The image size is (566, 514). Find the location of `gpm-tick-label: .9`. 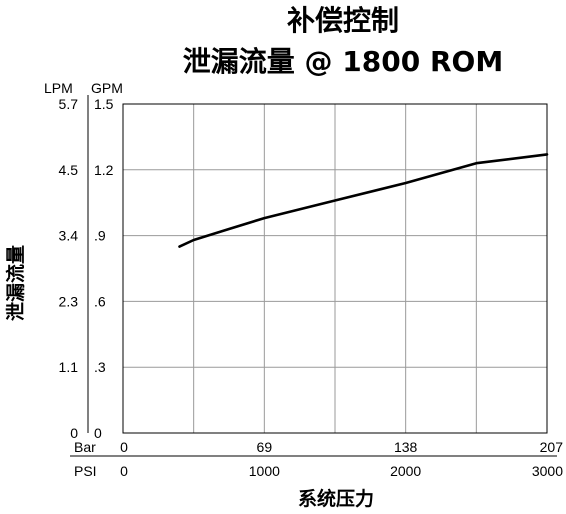

gpm-tick-label: .9 is located at coordinates (100, 236).